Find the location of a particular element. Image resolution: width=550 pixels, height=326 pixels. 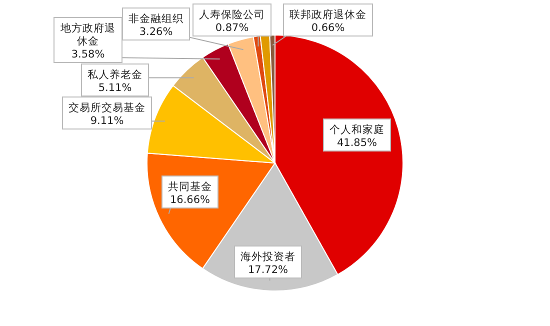

slice-label: 人寿保险公司 is located at coordinates (232, 15).